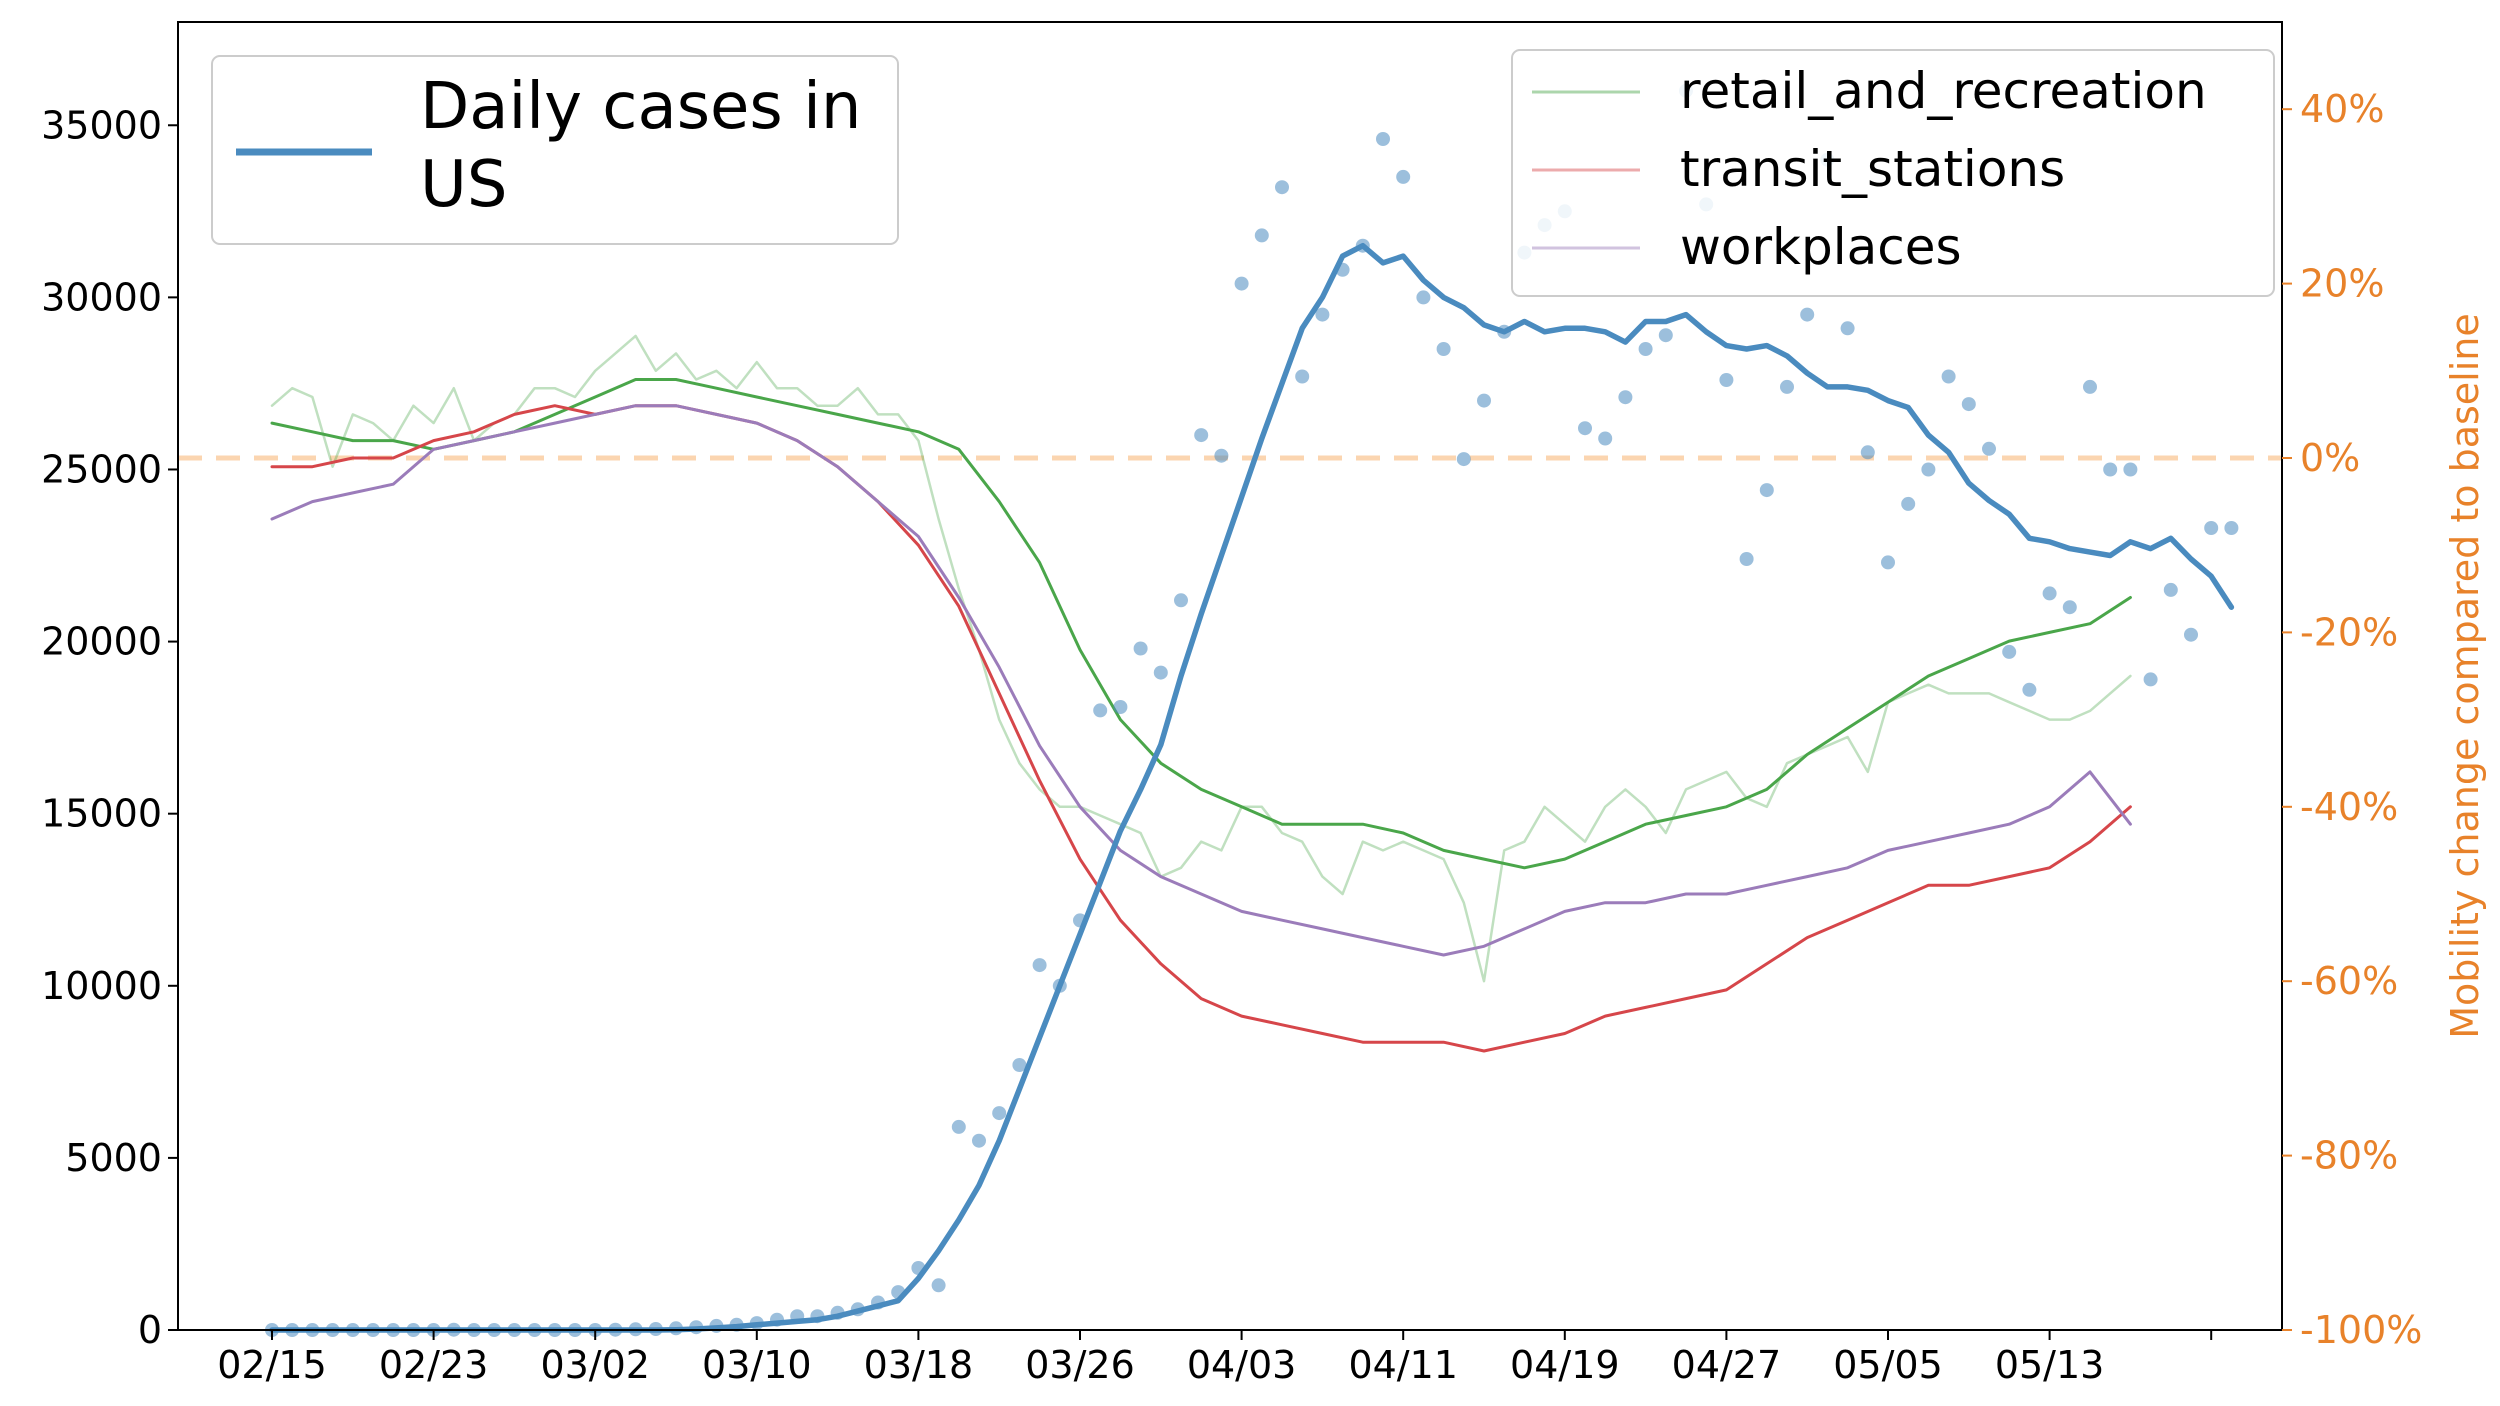 This screenshot has width=2500, height=1406. What do you see at coordinates (113, 1158) in the screenshot?
I see `y-tick-label: 5000` at bounding box center [113, 1158].